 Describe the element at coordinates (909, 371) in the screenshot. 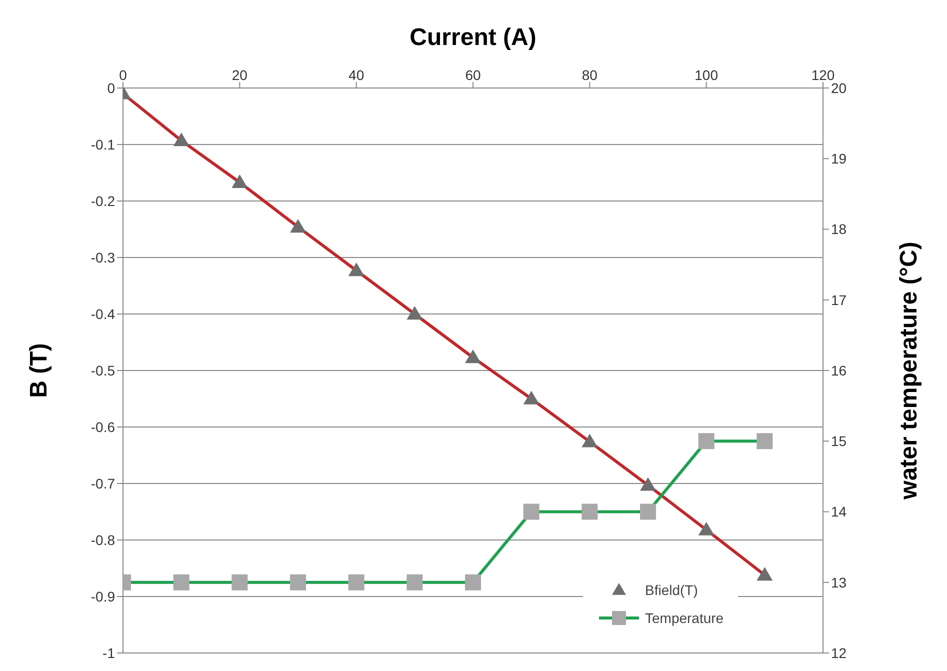

I see `y2-axis-title: water temperature (°C)` at that location.